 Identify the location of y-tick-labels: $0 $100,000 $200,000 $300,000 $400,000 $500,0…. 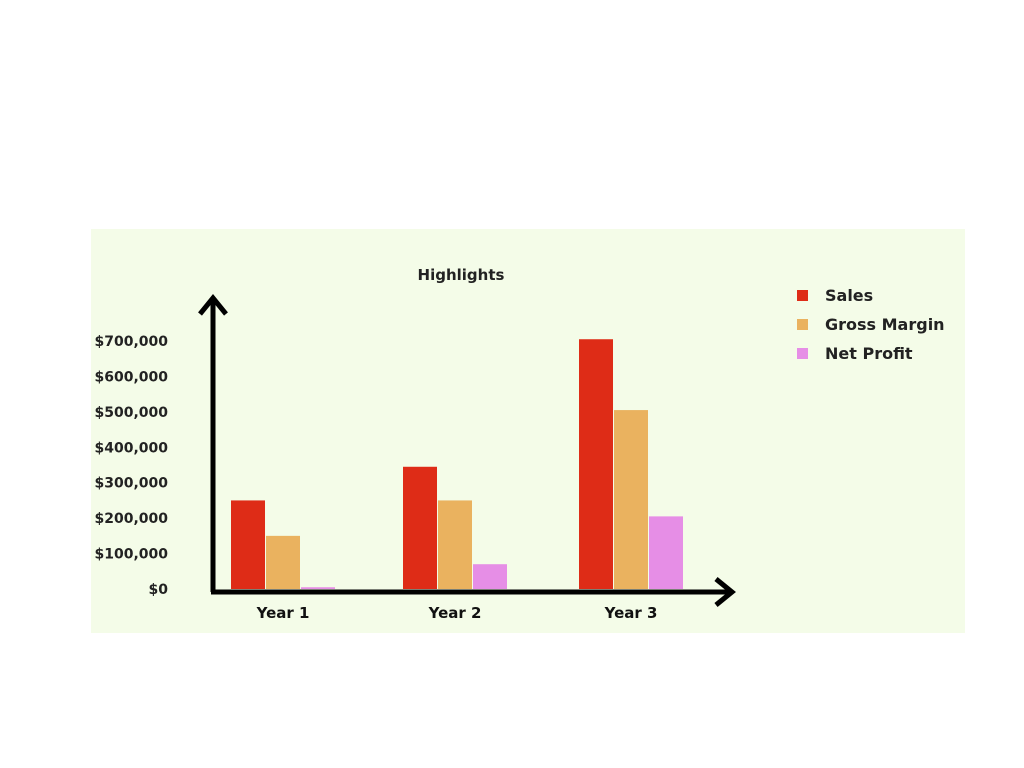
(131, 466).